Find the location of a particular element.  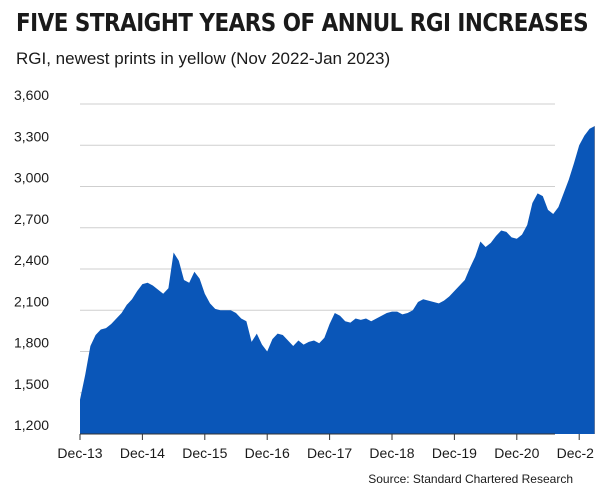

y-tick-label: 3,000 is located at coordinates (31, 178).